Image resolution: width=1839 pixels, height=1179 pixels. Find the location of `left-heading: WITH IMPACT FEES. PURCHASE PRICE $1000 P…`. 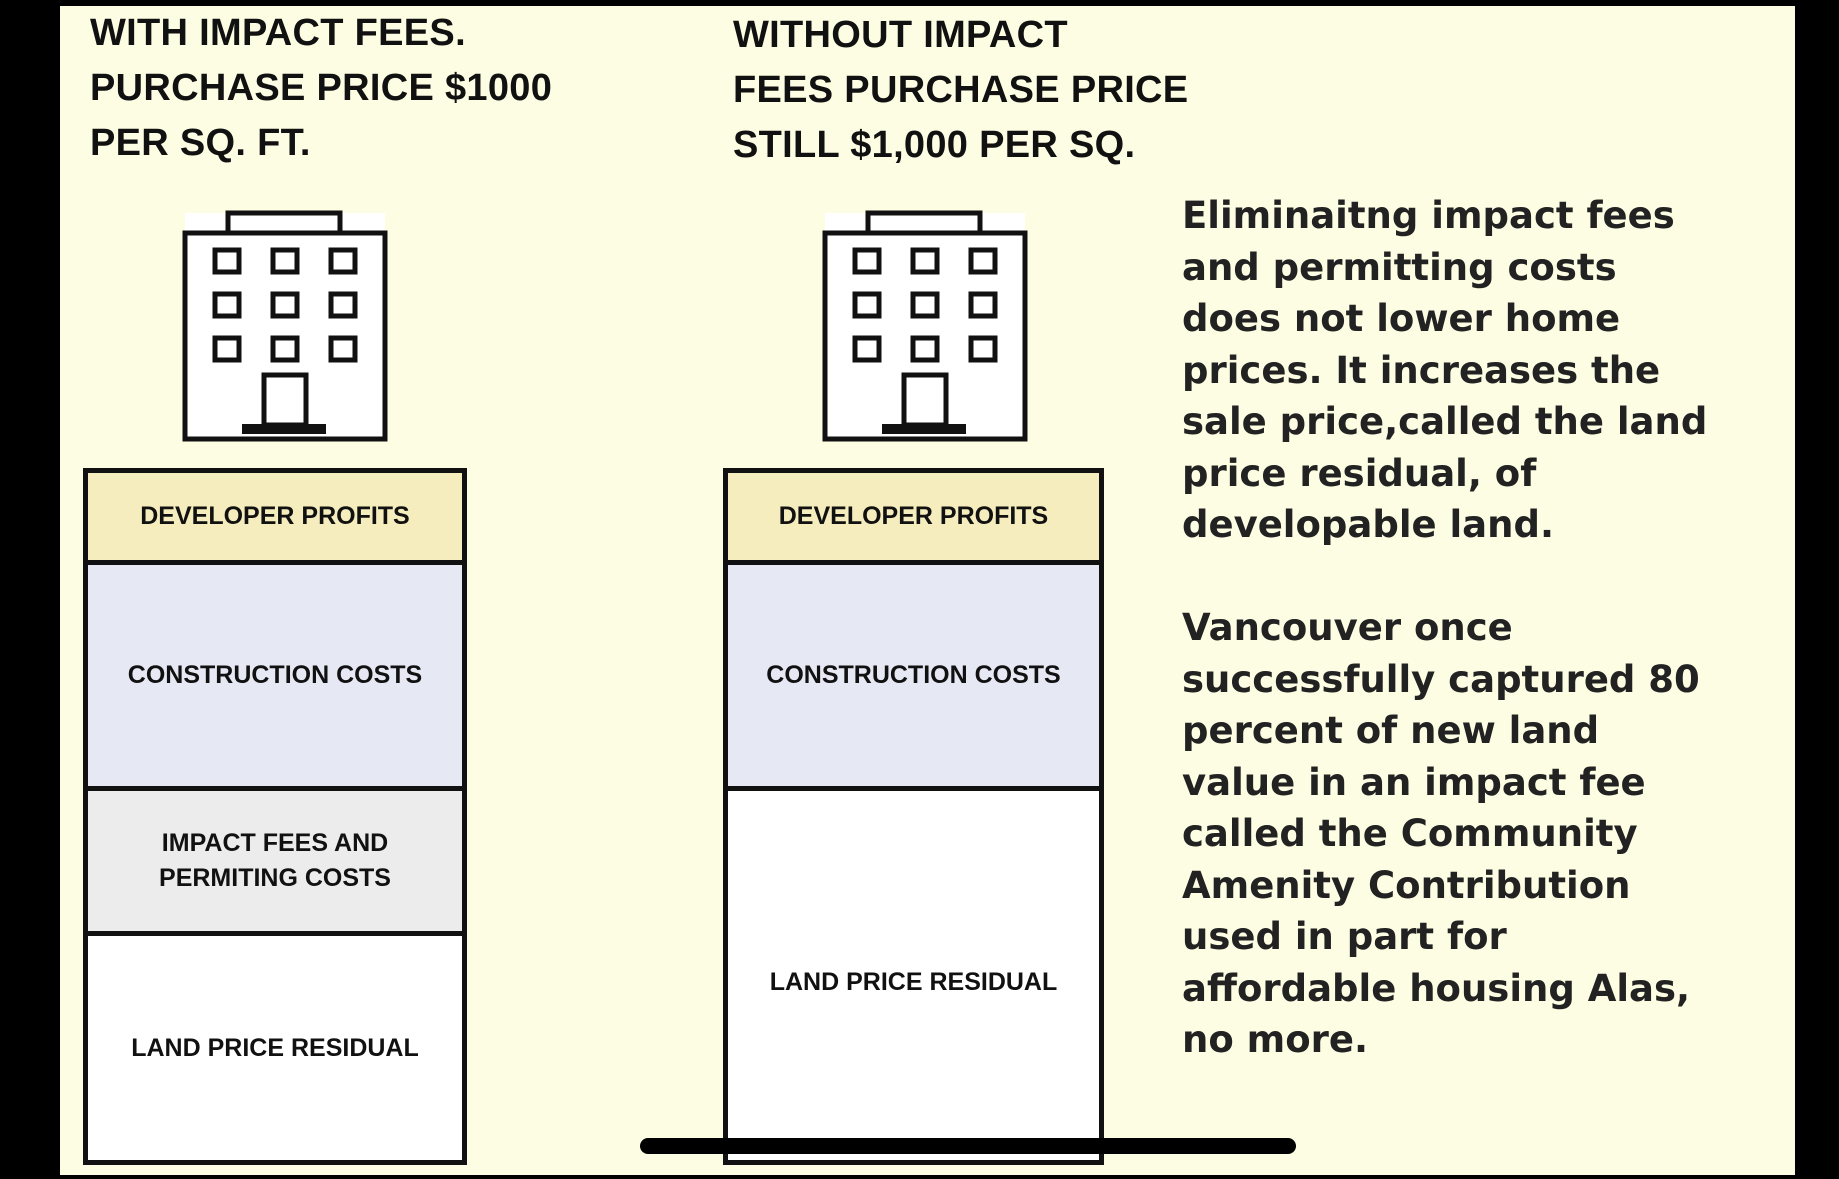

left-heading: WITH IMPACT FEES. PURCHASE PRICE $1000 P… is located at coordinates (321, 88).